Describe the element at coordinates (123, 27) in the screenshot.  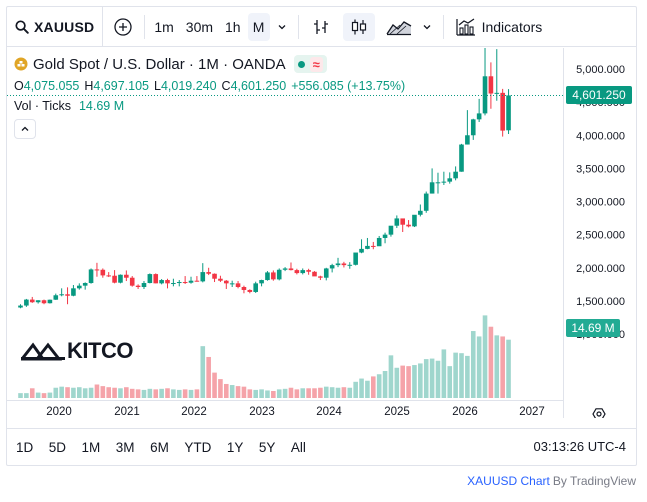
I see `compare-button` at that location.